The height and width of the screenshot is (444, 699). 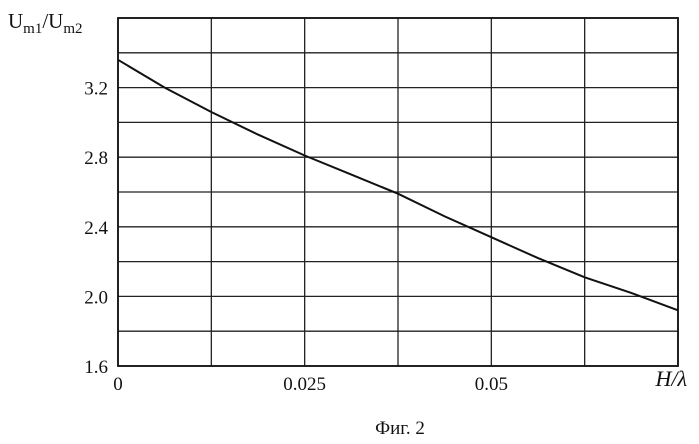 What do you see at coordinates (400, 428) in the screenshot?
I see `figure-caption: Фиг. 2` at bounding box center [400, 428].